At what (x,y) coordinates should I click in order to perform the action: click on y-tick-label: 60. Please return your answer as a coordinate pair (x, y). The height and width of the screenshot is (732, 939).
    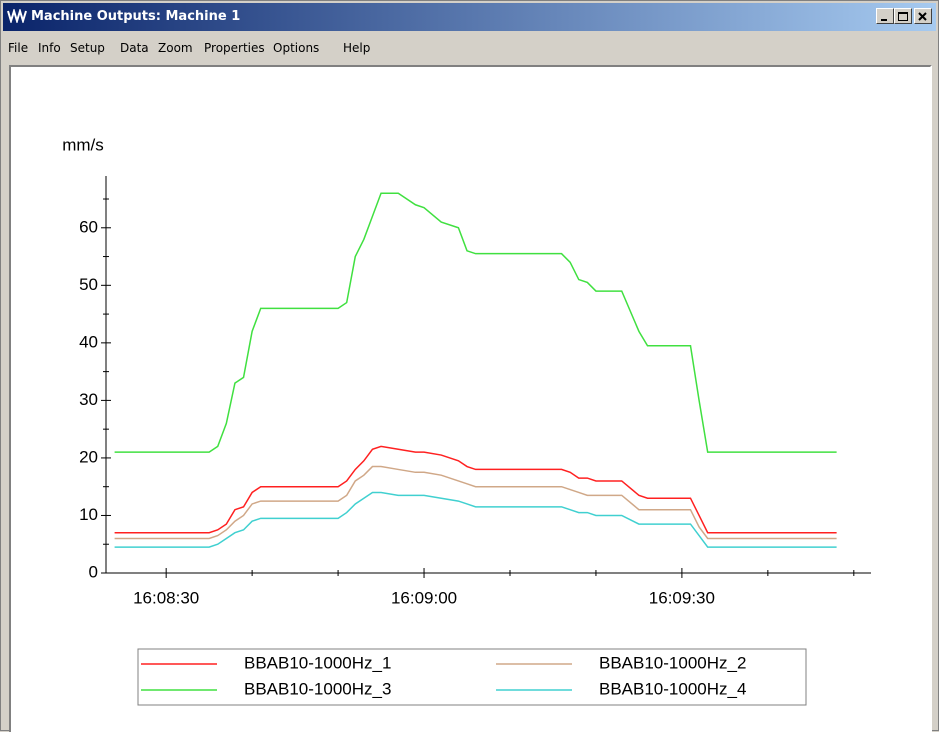
    Looking at the image, I should click on (88, 226).